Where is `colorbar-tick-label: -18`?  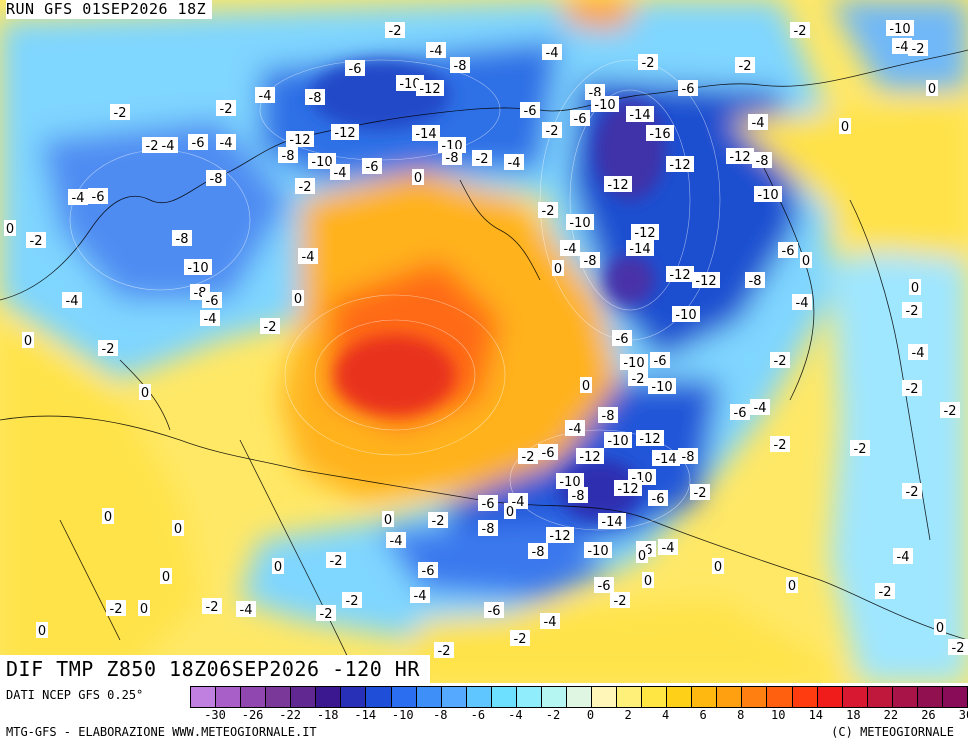
colorbar-tick-label: -18 is located at coordinates (327, 715).